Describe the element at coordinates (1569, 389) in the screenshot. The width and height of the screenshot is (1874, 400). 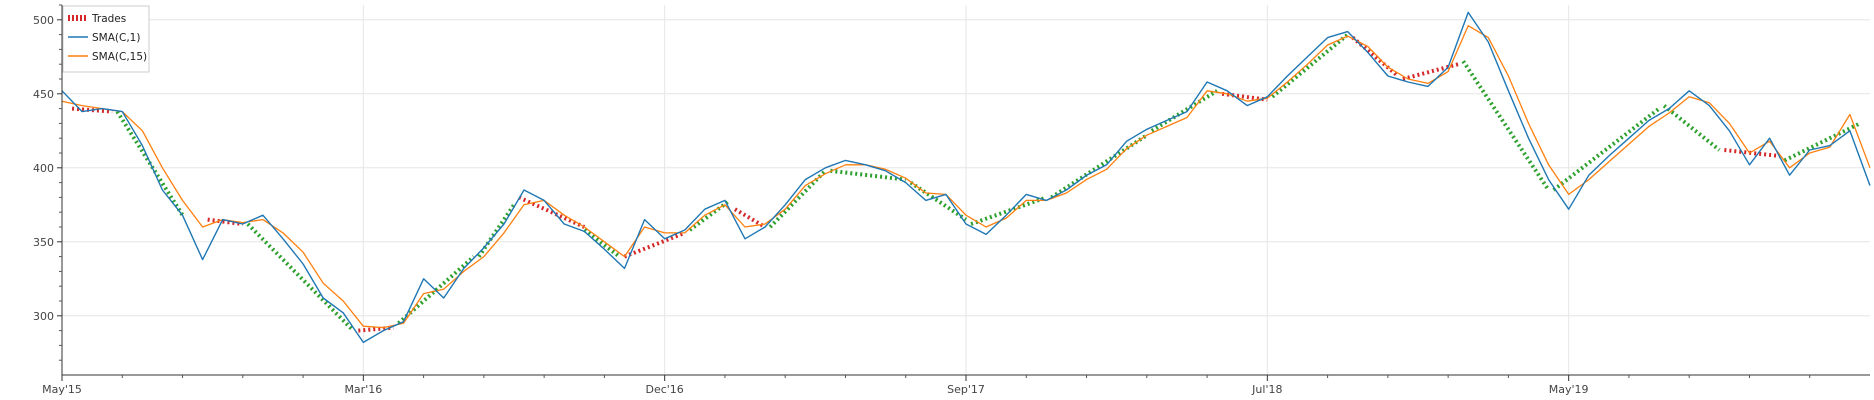
I see `x-tick-label: May'19` at that location.